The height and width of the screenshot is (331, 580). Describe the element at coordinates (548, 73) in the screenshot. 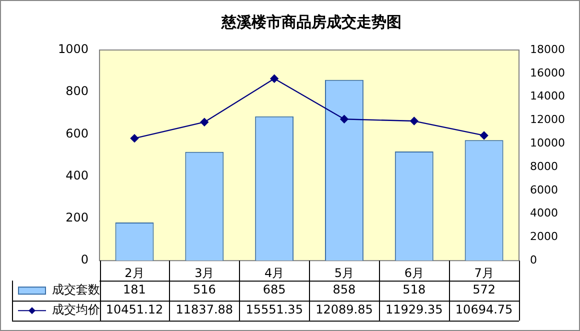

I see `y2-tick-label: 16000` at that location.